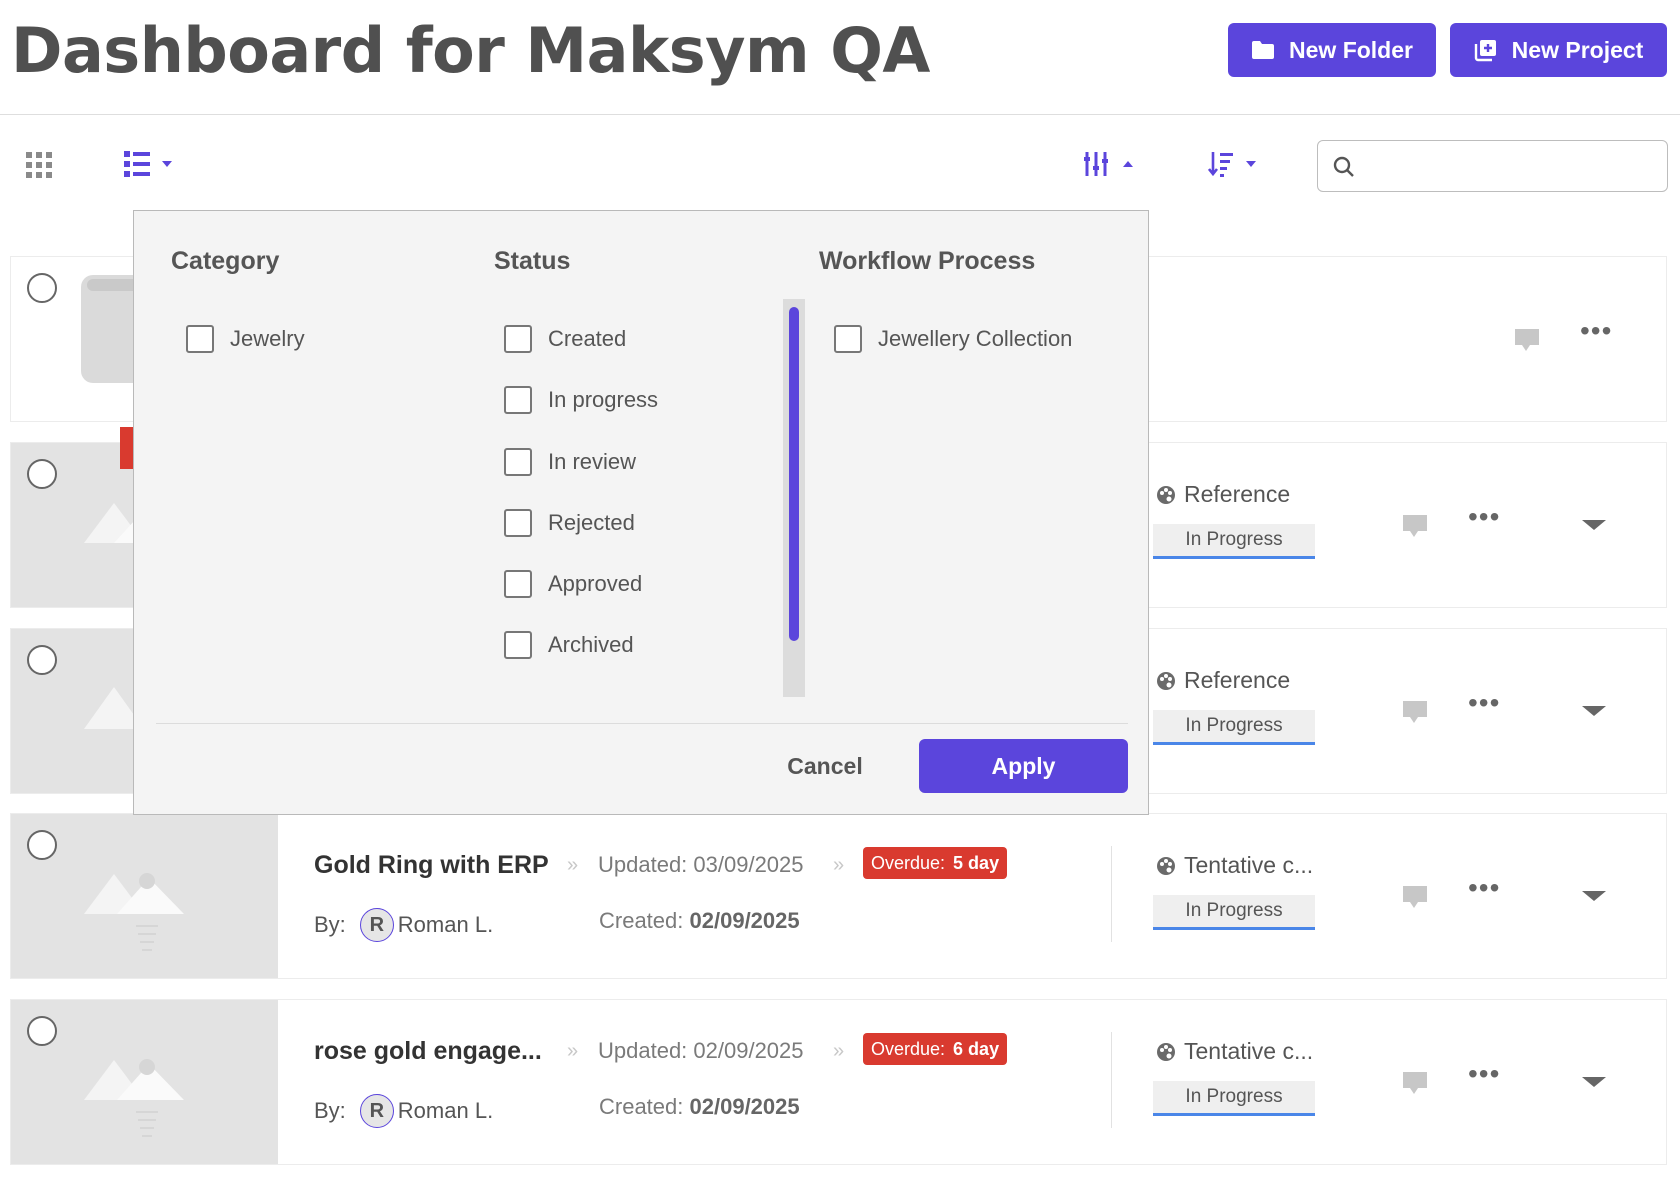 The width and height of the screenshot is (1680, 1178). I want to click on updated-date: Updated: 02/09/2025, so click(701, 1050).